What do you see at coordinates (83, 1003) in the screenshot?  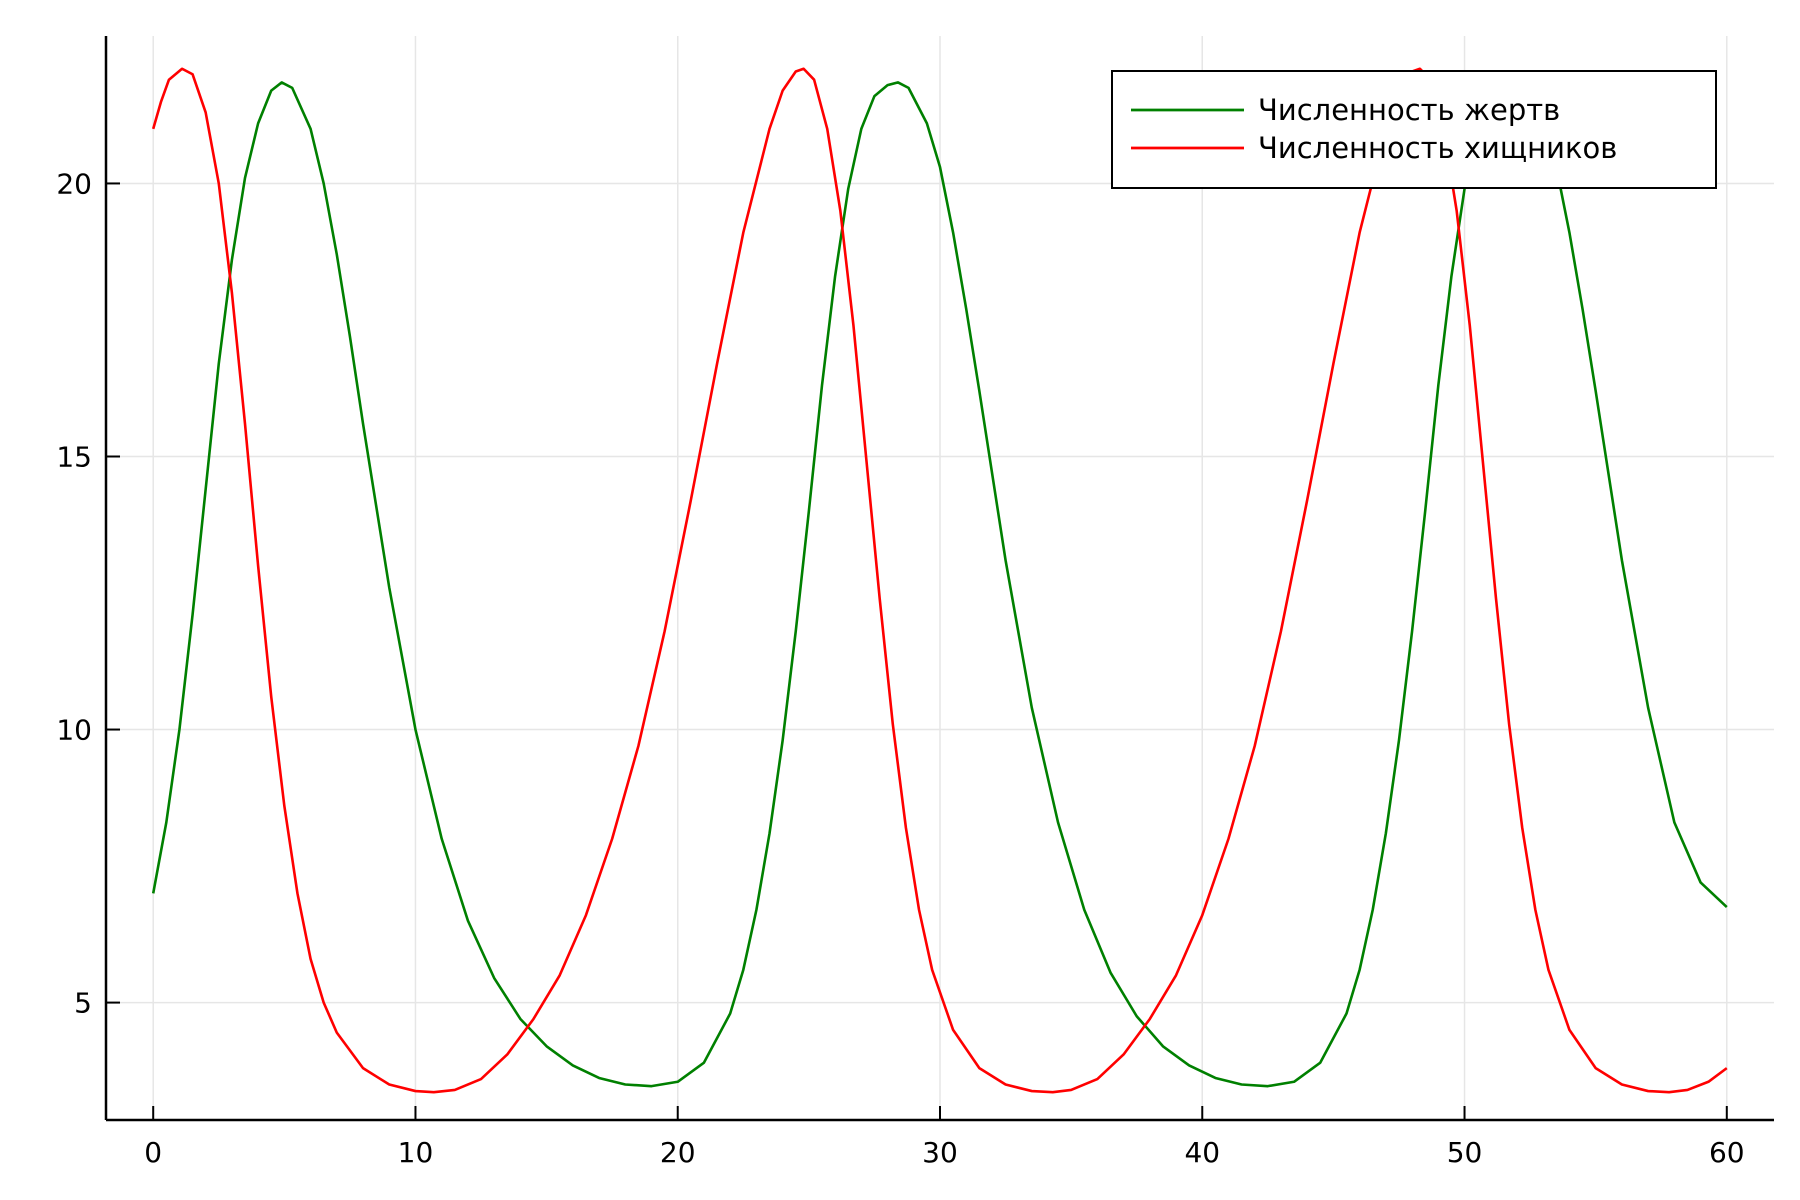 I see `y-tick-label-0: 5` at bounding box center [83, 1003].